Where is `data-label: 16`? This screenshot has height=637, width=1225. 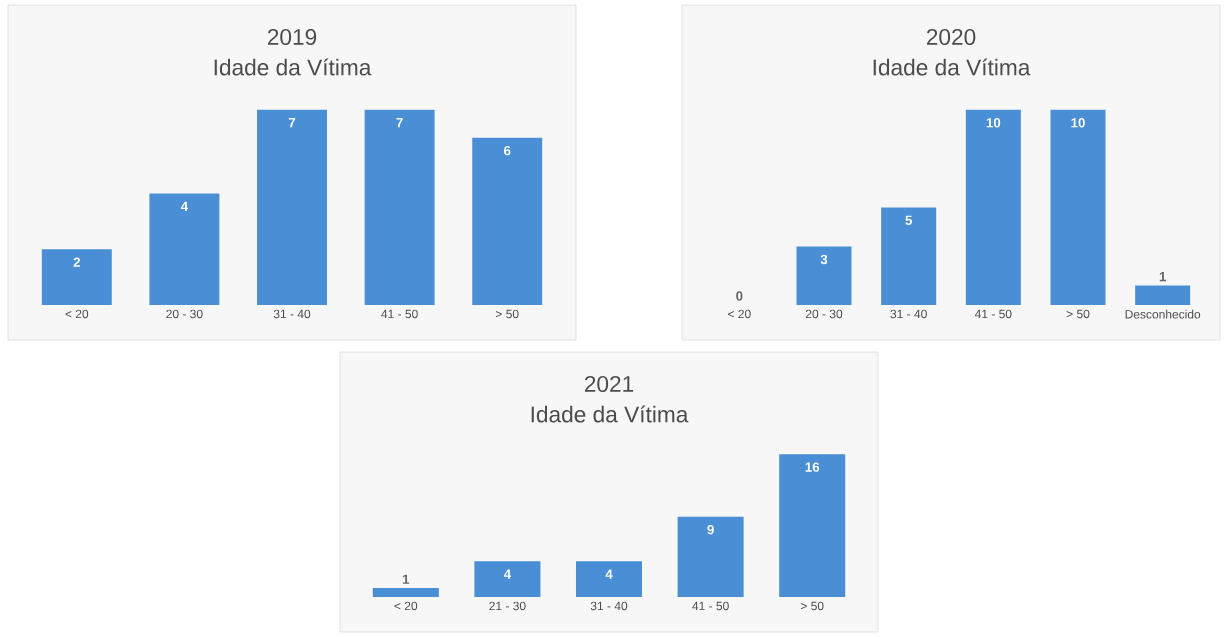 data-label: 16 is located at coordinates (812, 467).